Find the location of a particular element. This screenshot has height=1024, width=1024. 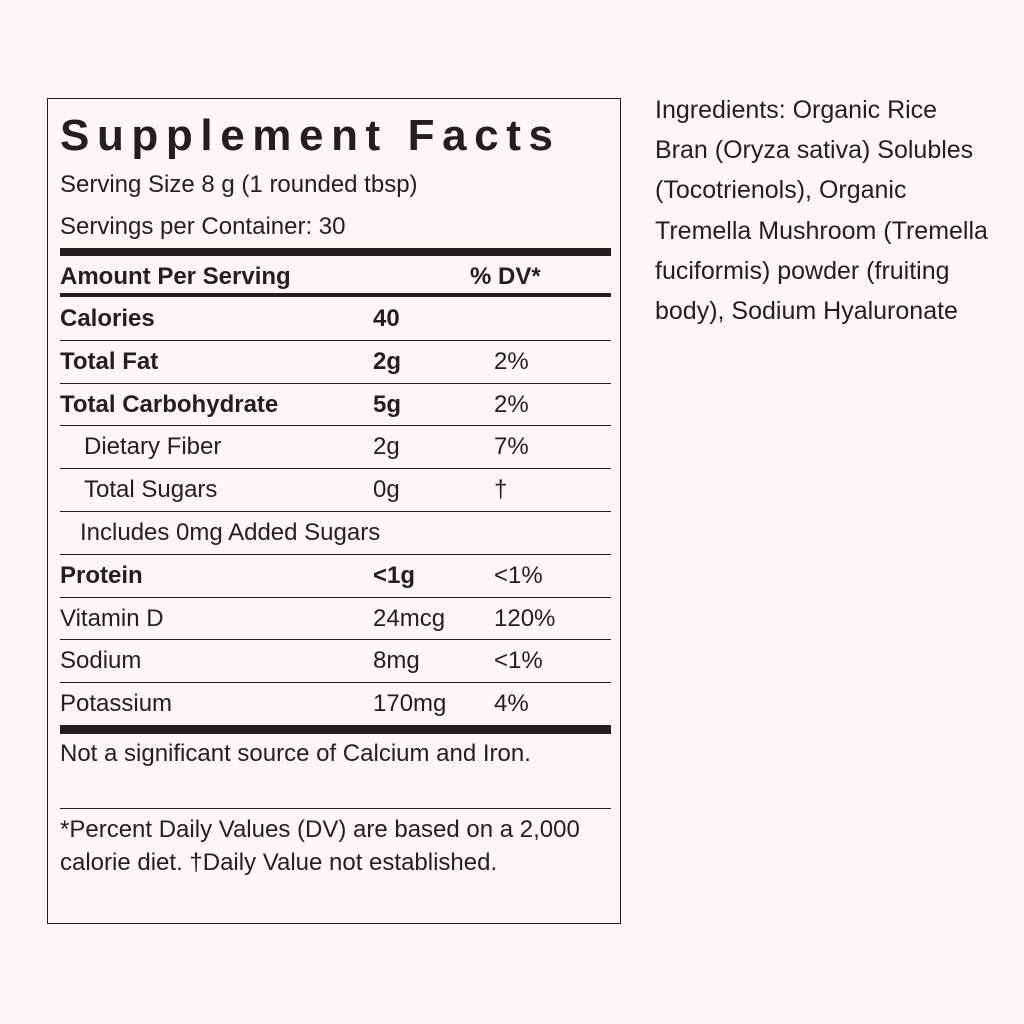

nutrient-name: Includes 0mg Added Sugars is located at coordinates (230, 532).